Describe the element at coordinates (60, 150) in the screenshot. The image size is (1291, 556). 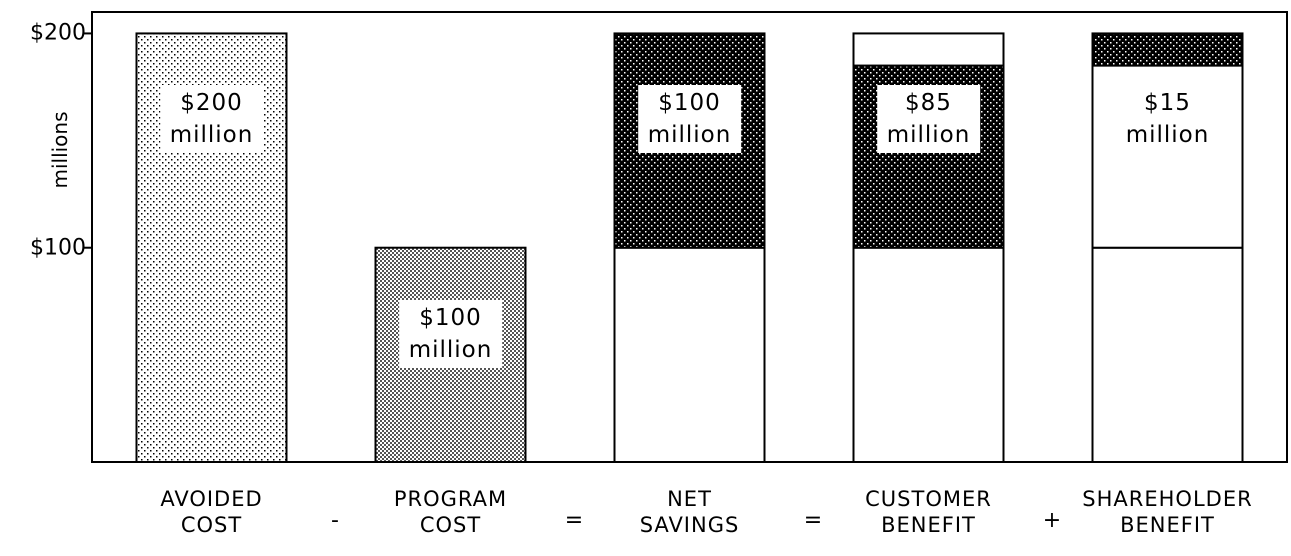
I see `y-axis-label: millions` at that location.